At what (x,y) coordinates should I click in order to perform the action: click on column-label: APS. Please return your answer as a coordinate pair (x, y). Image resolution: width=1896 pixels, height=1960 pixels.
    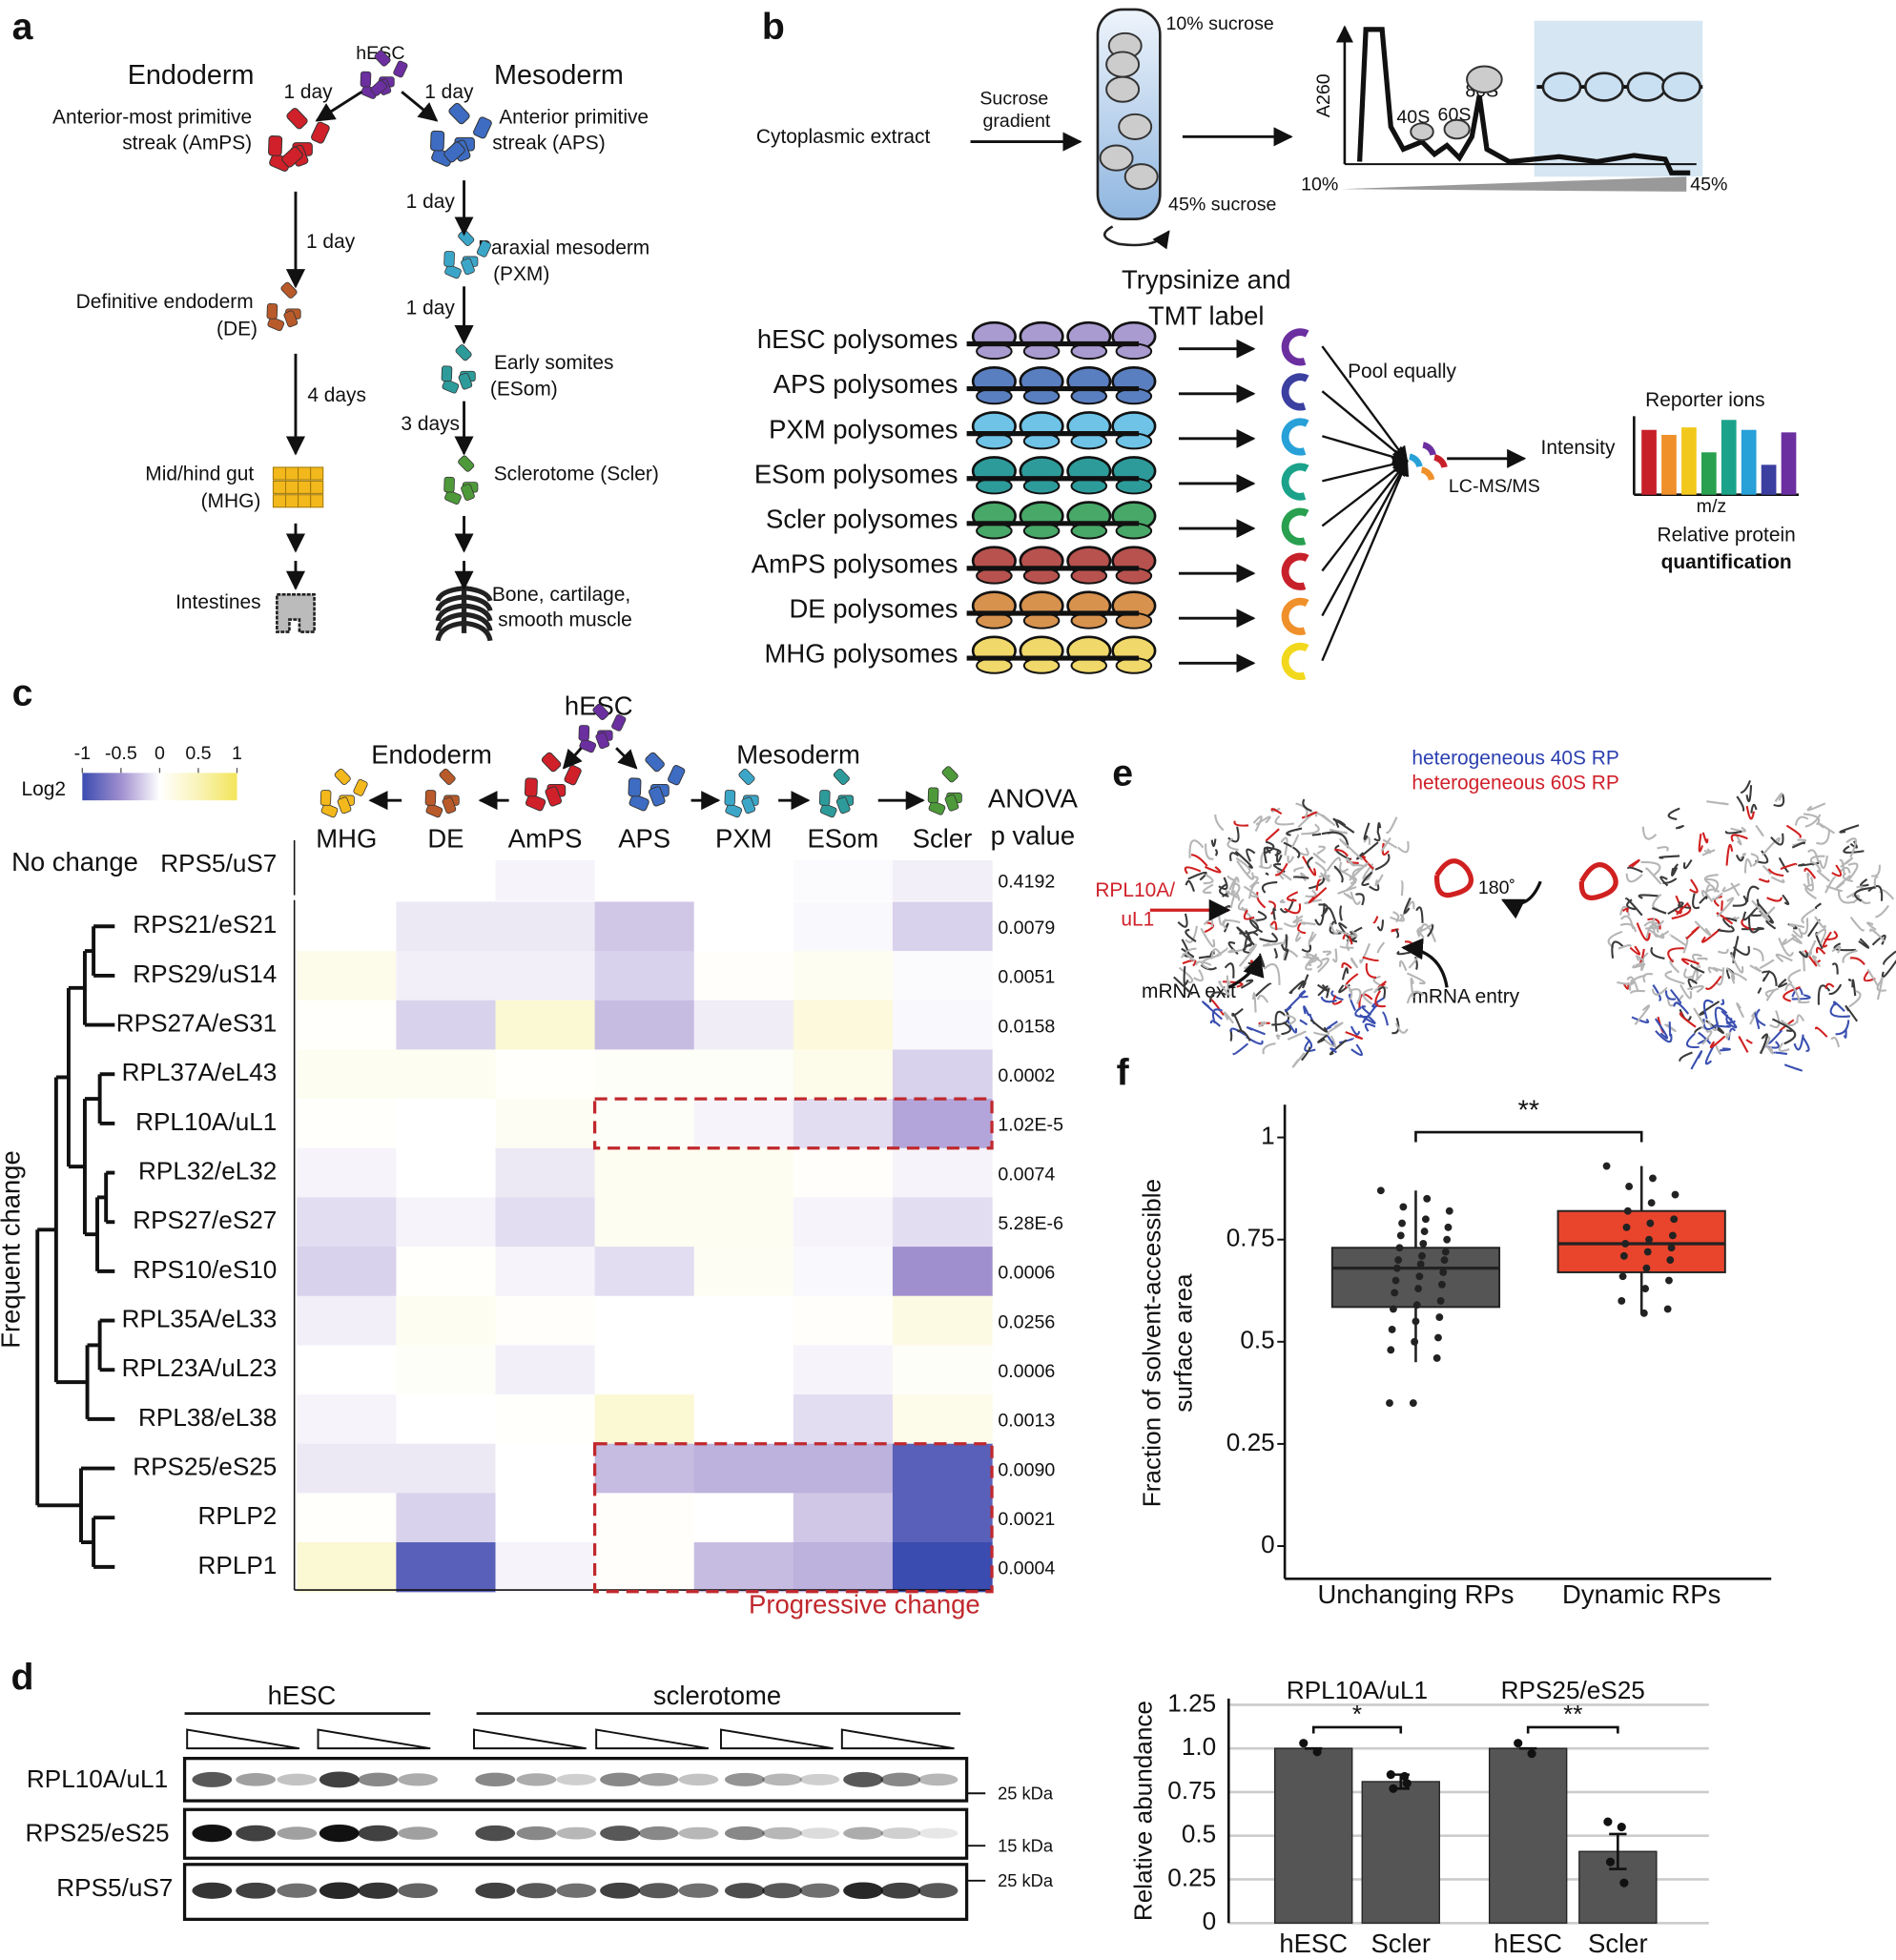
    Looking at the image, I should click on (644, 838).